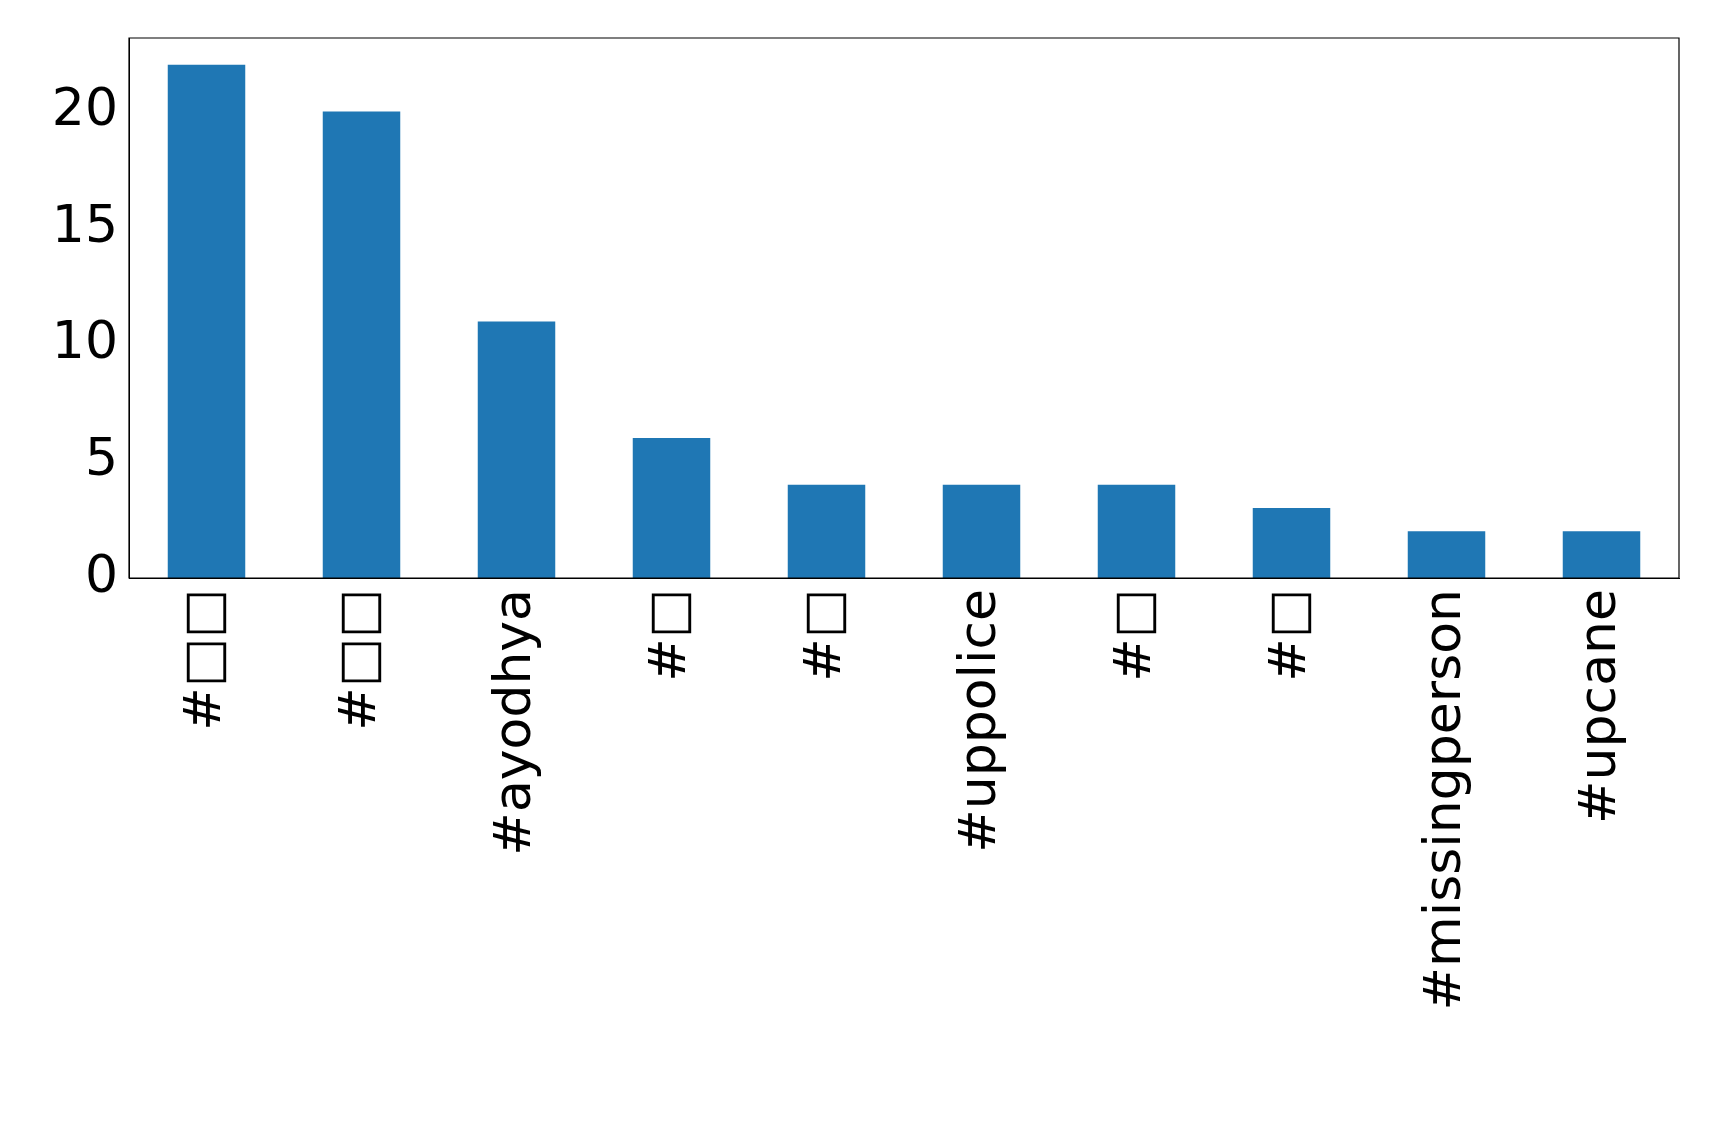  What do you see at coordinates (84, 340) in the screenshot?
I see `y-tick-label: 10` at bounding box center [84, 340].